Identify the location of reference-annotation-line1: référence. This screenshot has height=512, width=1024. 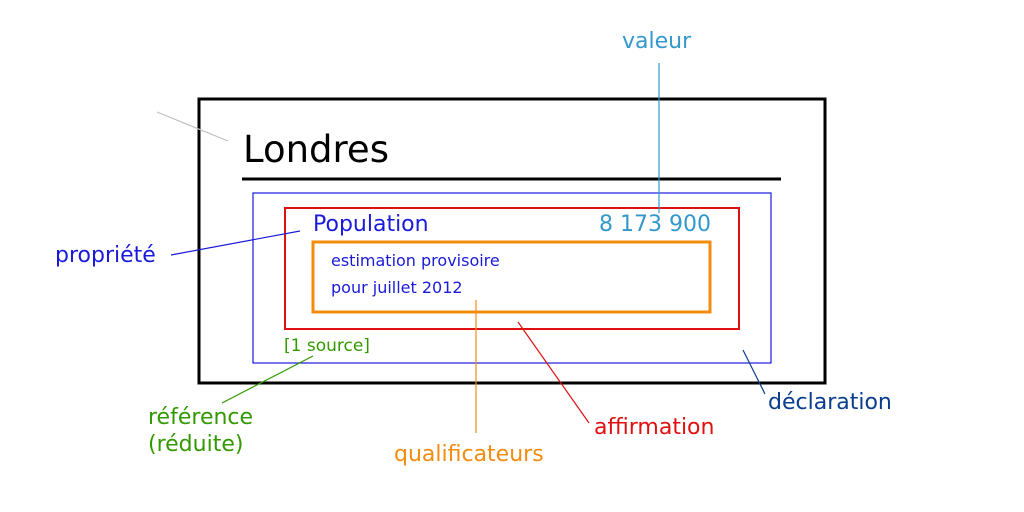
(201, 417).